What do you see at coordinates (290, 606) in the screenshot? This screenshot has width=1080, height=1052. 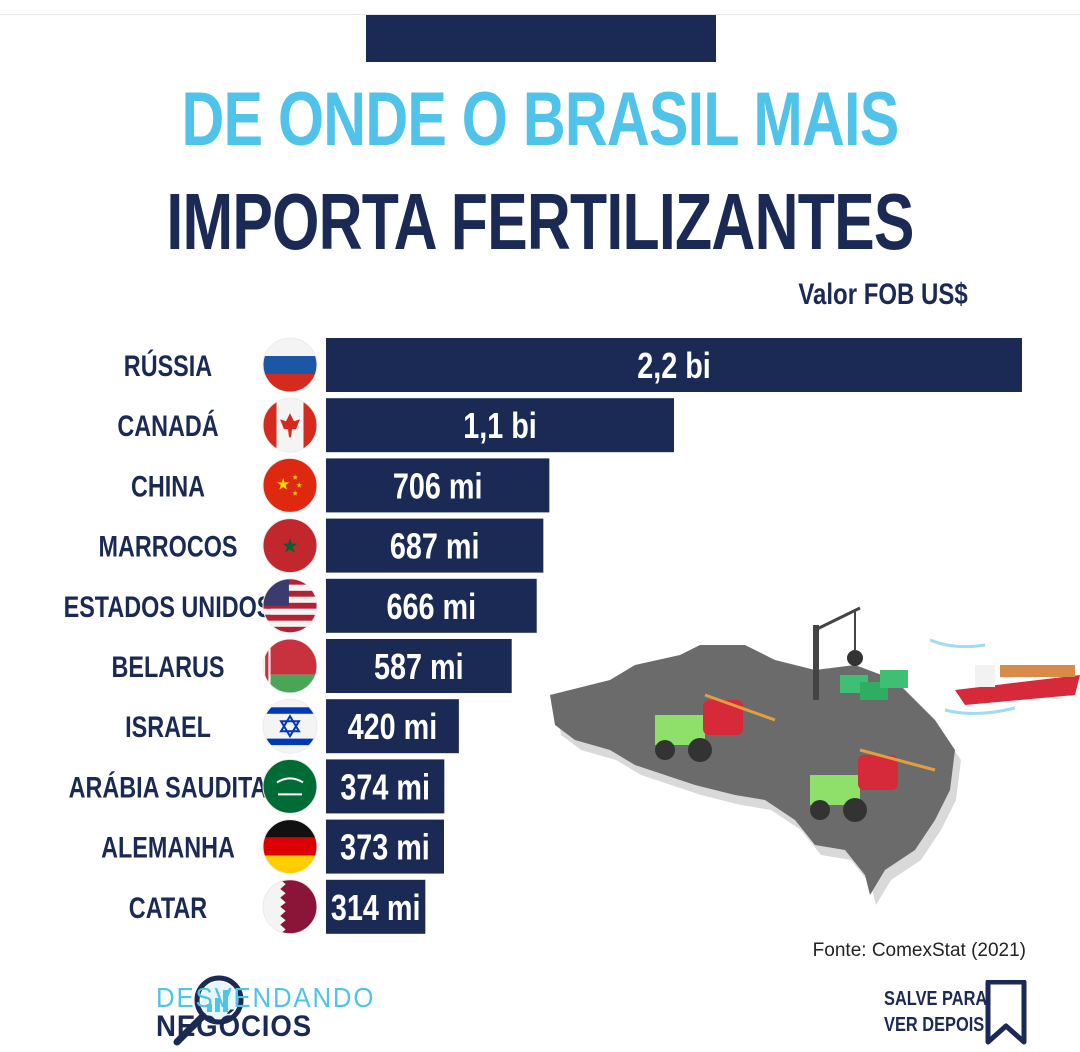 I see `usa-flag-icon` at bounding box center [290, 606].